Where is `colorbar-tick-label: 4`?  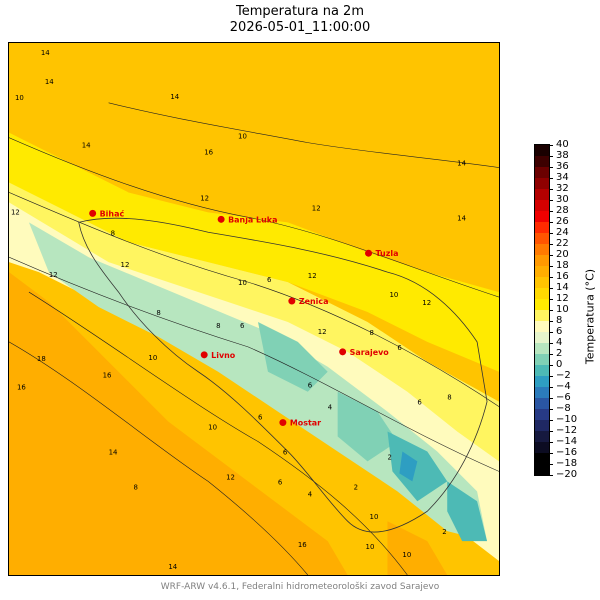 colorbar-tick-label: 4 is located at coordinates (559, 342).